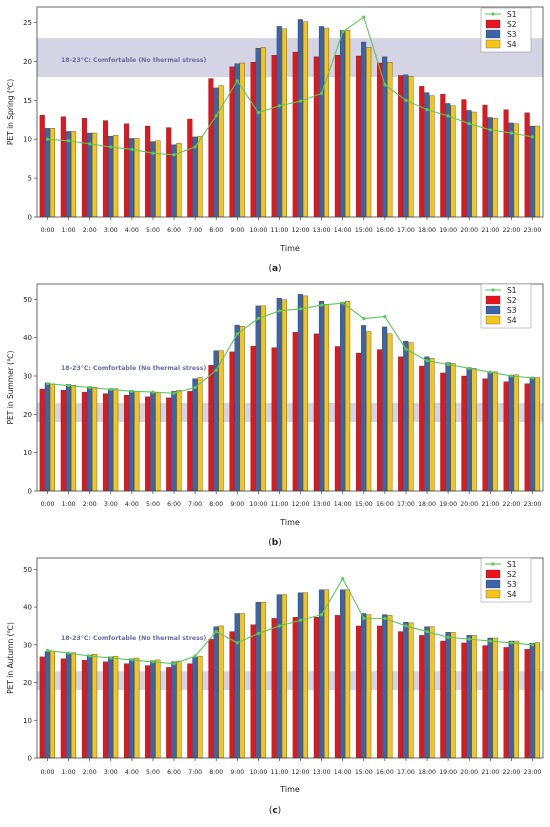 This screenshot has width=550, height=827. I want to click on x-tick-label: 1:00, so click(69, 504).